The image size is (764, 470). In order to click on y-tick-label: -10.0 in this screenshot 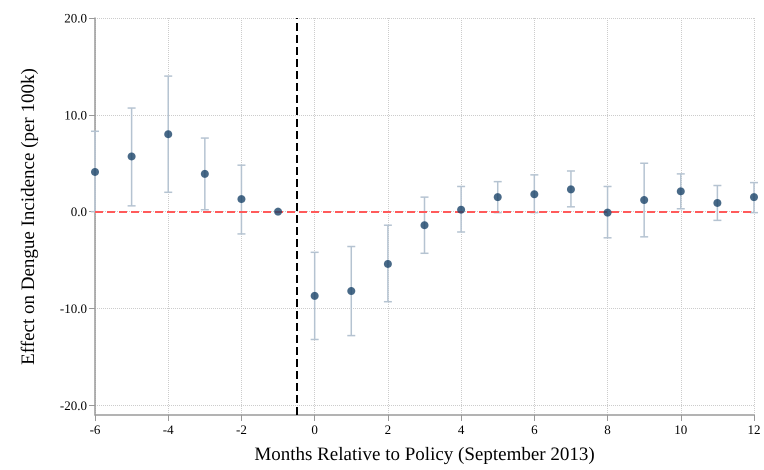, I will do `click(73, 308)`.